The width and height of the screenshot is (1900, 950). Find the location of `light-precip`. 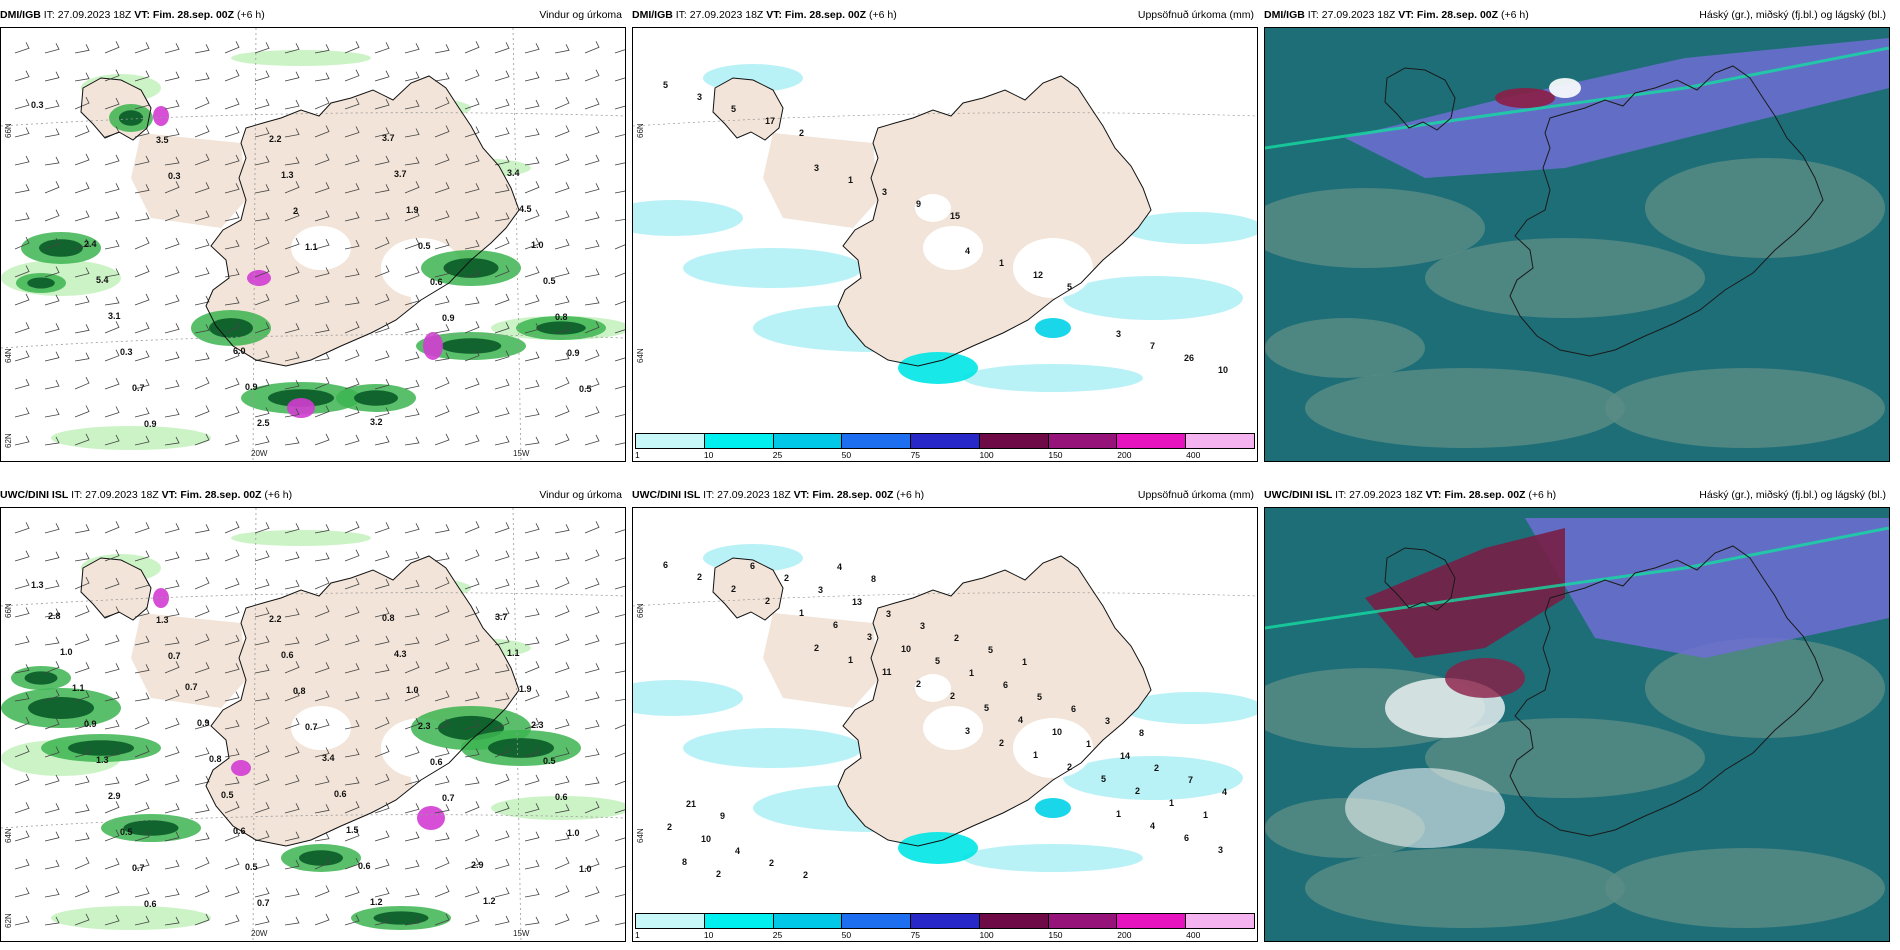

light-precip is located at coordinates (301, 538).